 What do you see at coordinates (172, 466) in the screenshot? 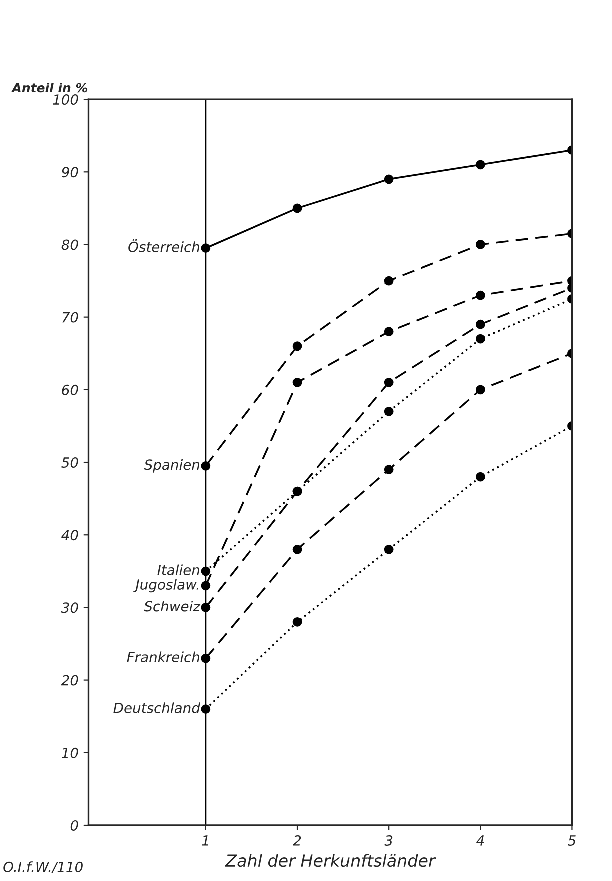
I see `series-label: Spanien` at bounding box center [172, 466].